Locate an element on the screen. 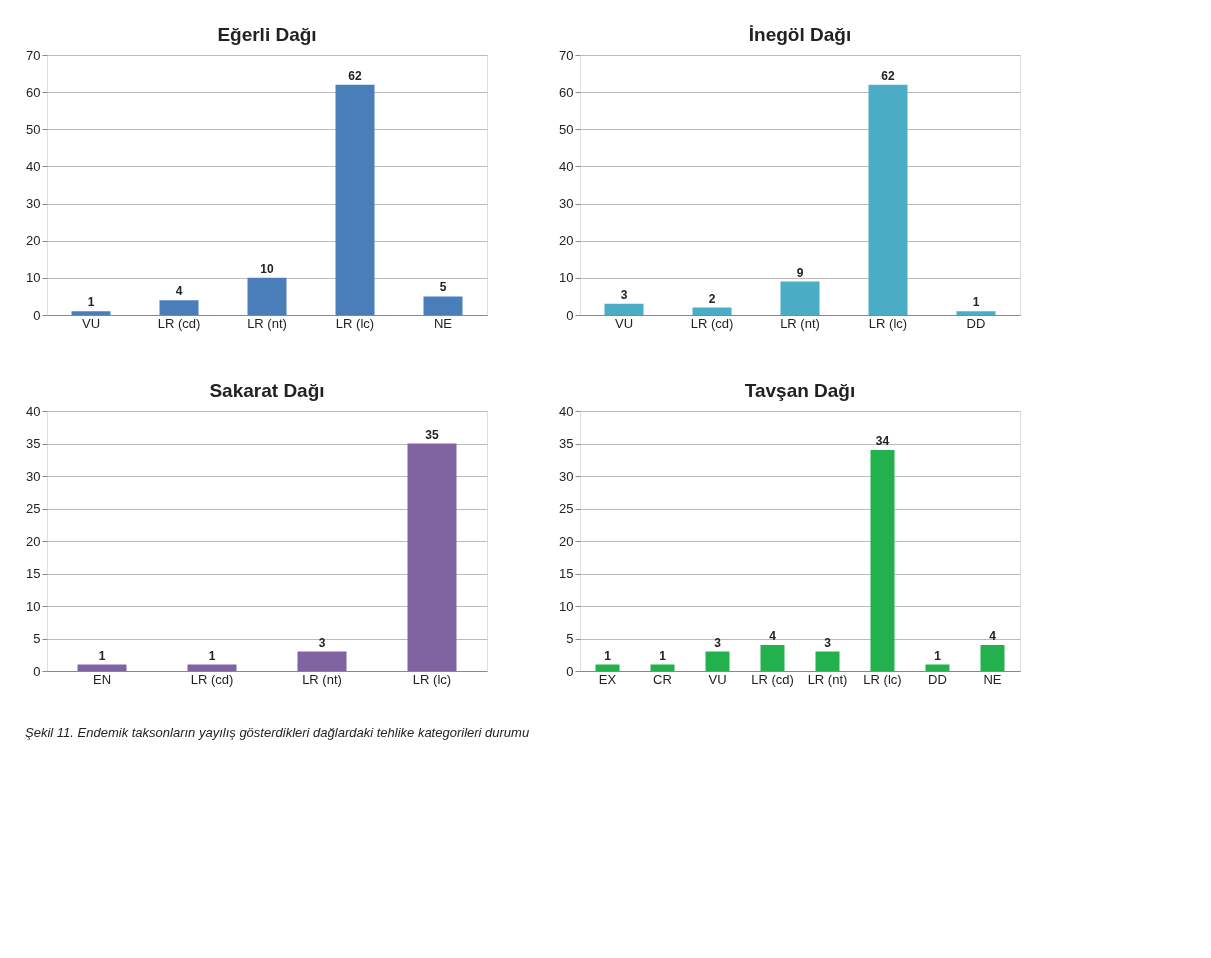 Image resolution: width=1211 pixels, height=958 pixels. chart-title: İnegöl Dağı is located at coordinates (800, 34).